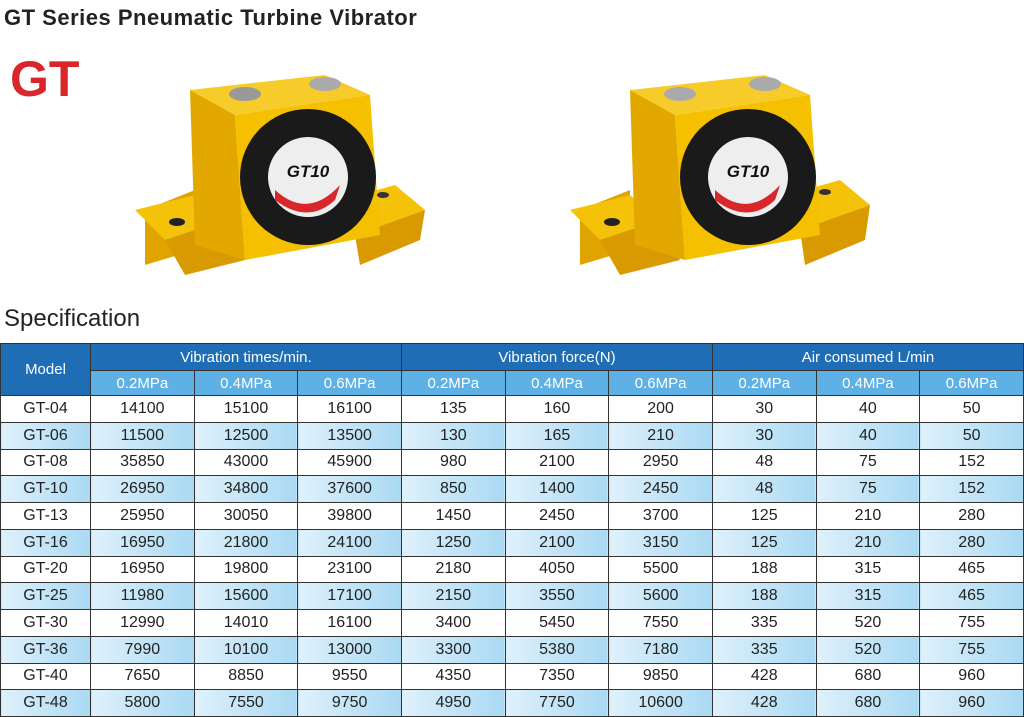 The width and height of the screenshot is (1024, 717). I want to click on value-cell: 5600, so click(660, 596).